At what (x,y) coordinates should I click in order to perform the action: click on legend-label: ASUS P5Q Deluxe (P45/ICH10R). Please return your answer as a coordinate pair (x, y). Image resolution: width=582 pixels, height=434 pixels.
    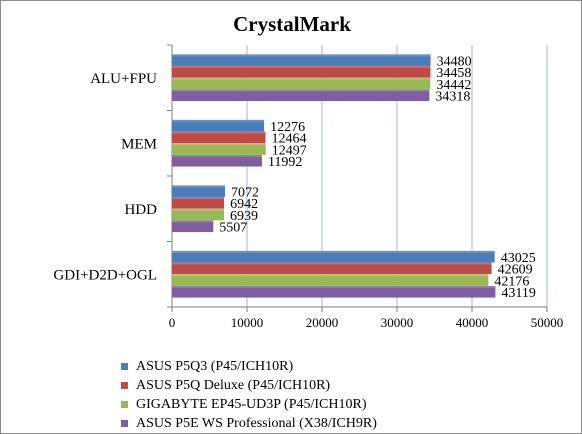
    Looking at the image, I should click on (233, 385).